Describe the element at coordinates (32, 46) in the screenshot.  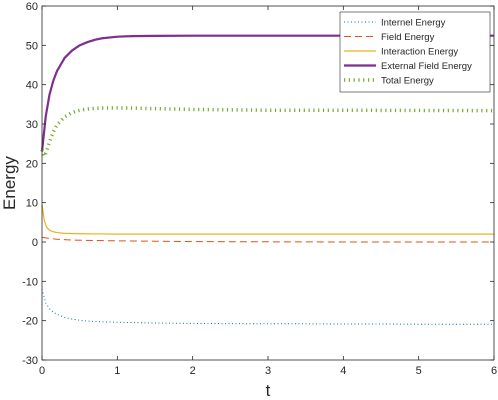
I see `y-tick-label: 50` at that location.